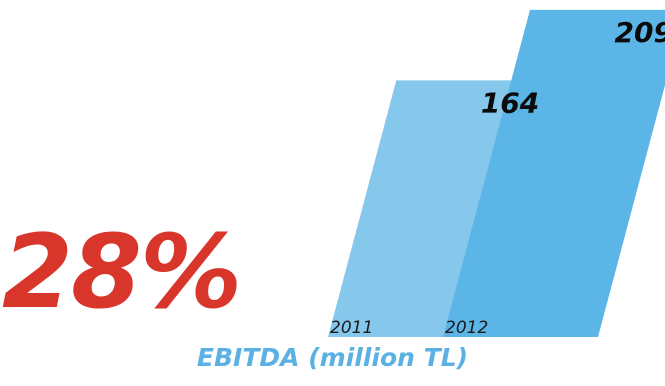 The width and height of the screenshot is (665, 386). I want to click on value-label-2011: 164, so click(510, 102).